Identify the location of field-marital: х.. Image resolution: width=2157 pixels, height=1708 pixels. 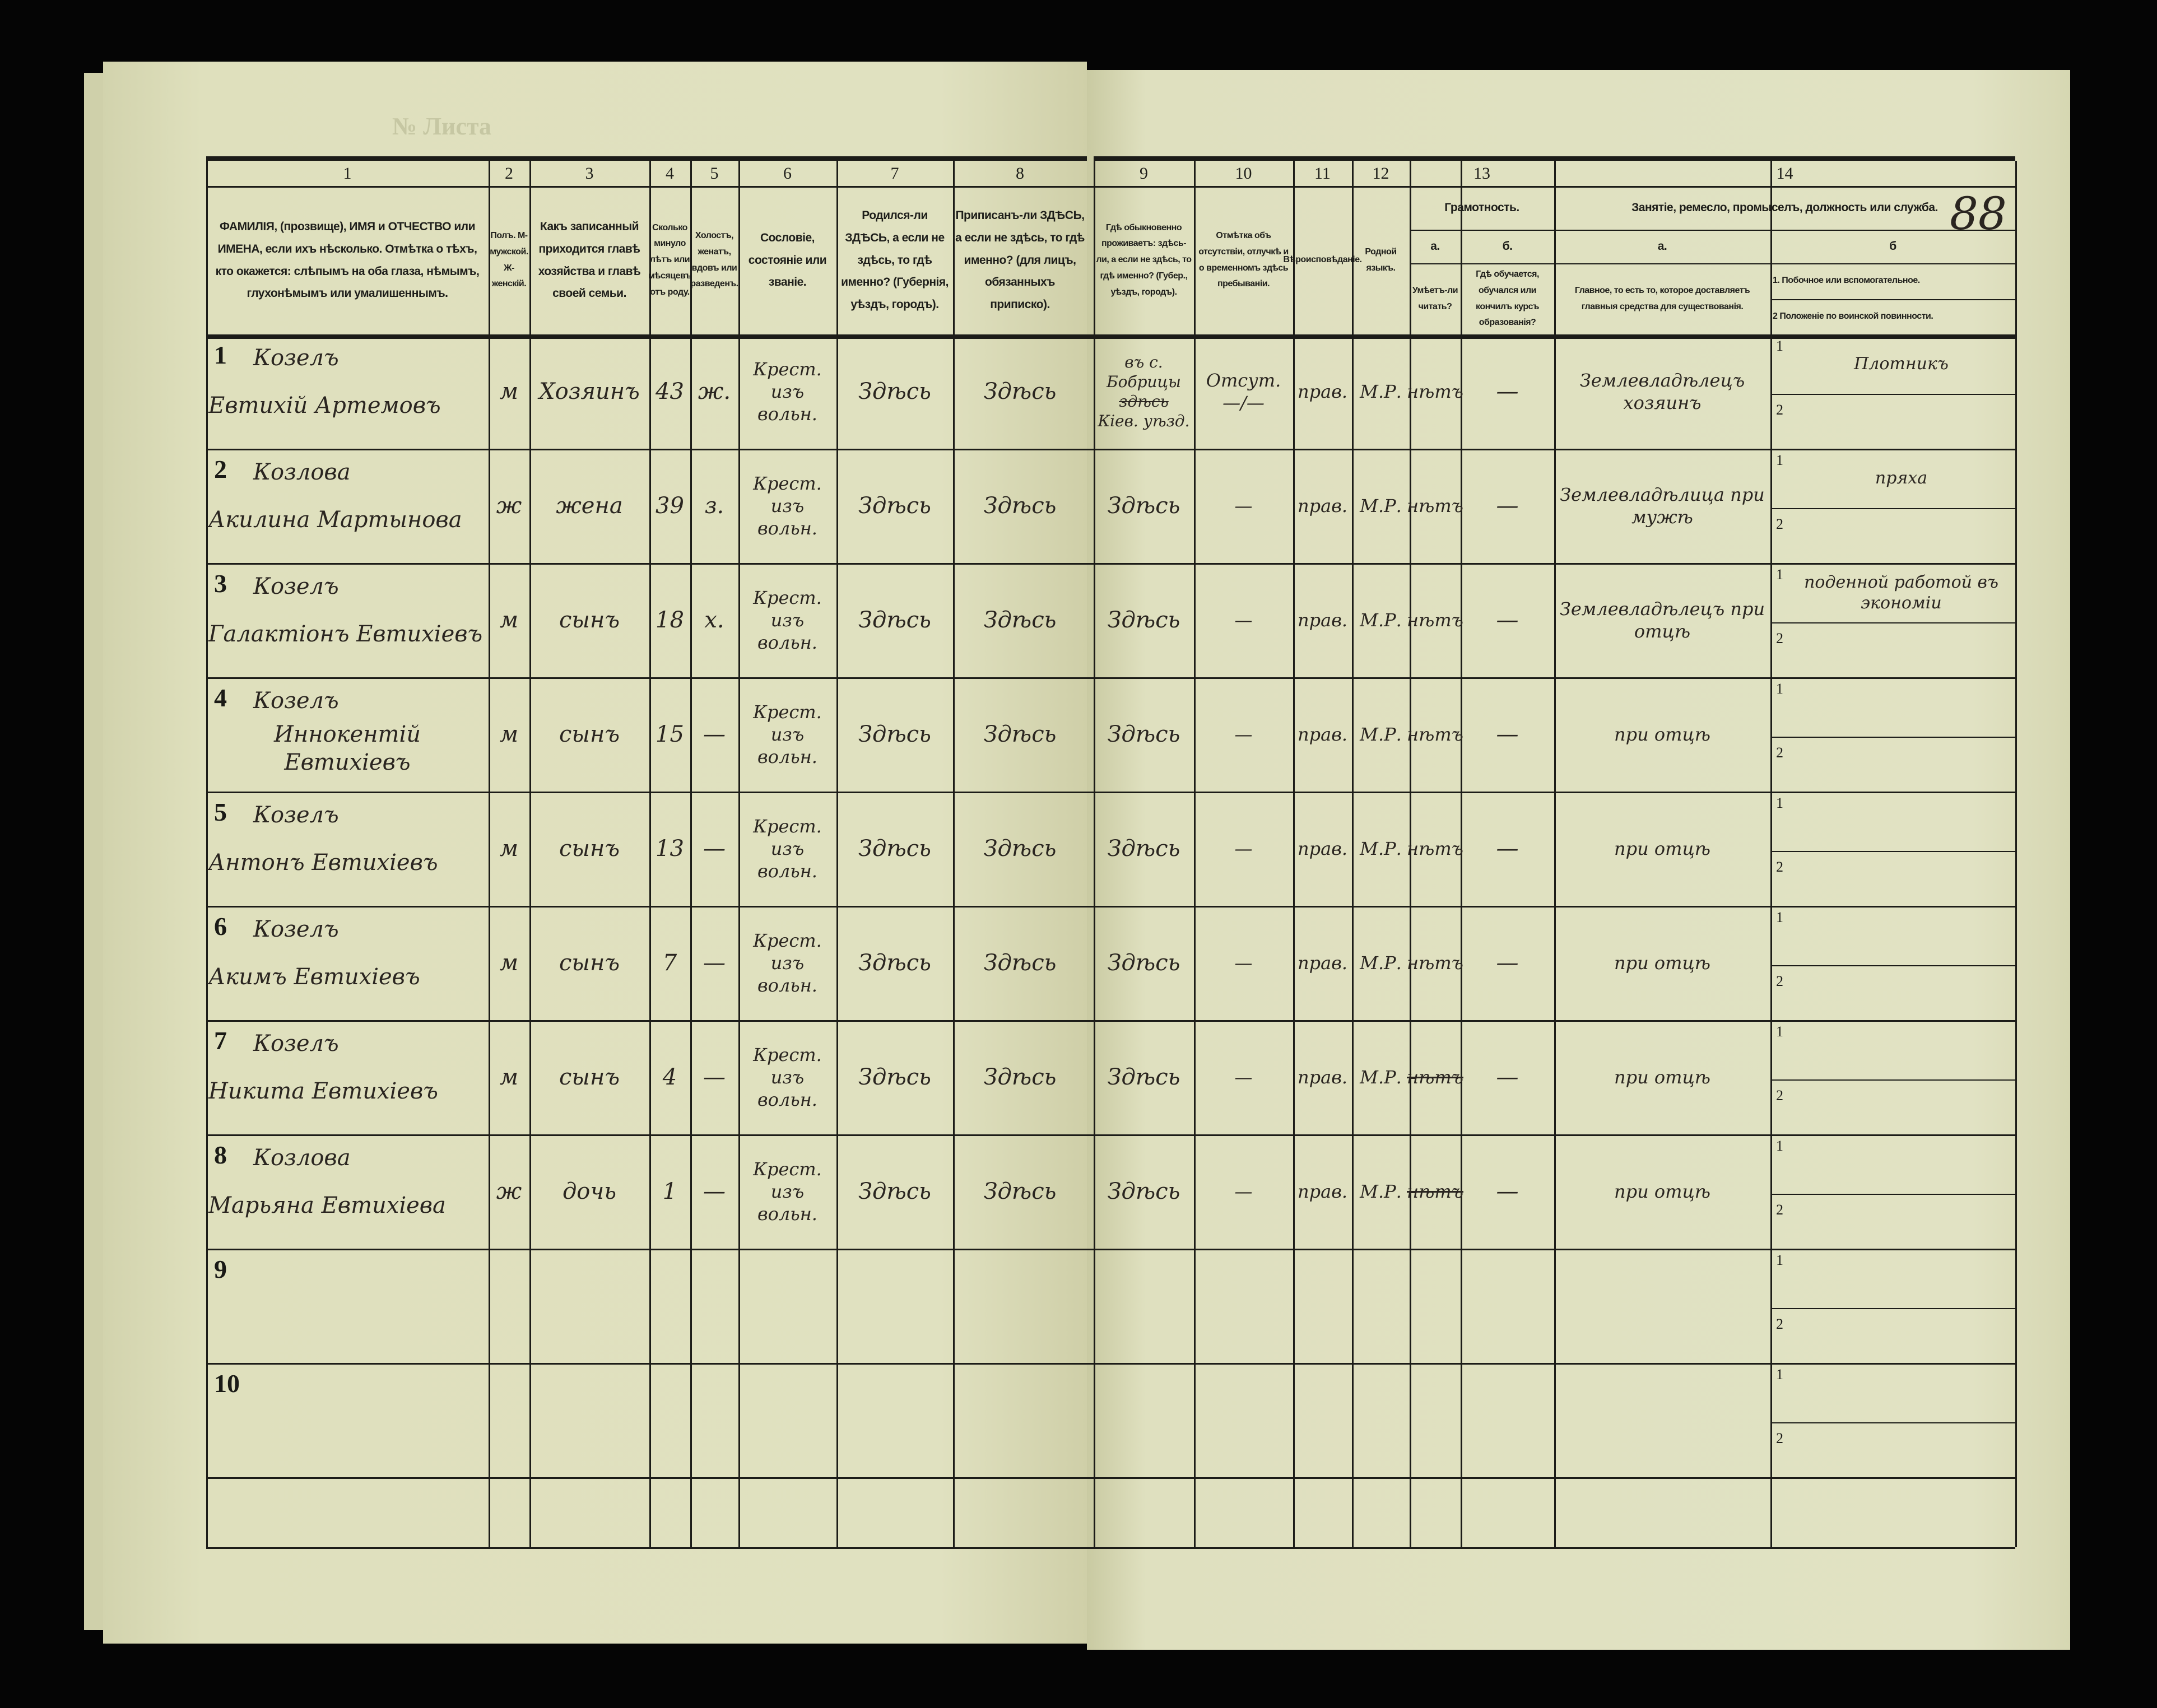
(714, 620).